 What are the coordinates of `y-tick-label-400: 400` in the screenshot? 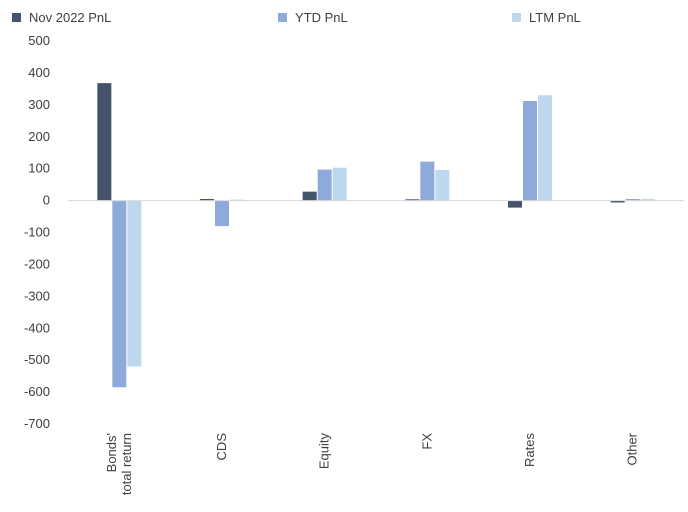 It's located at (39, 72).